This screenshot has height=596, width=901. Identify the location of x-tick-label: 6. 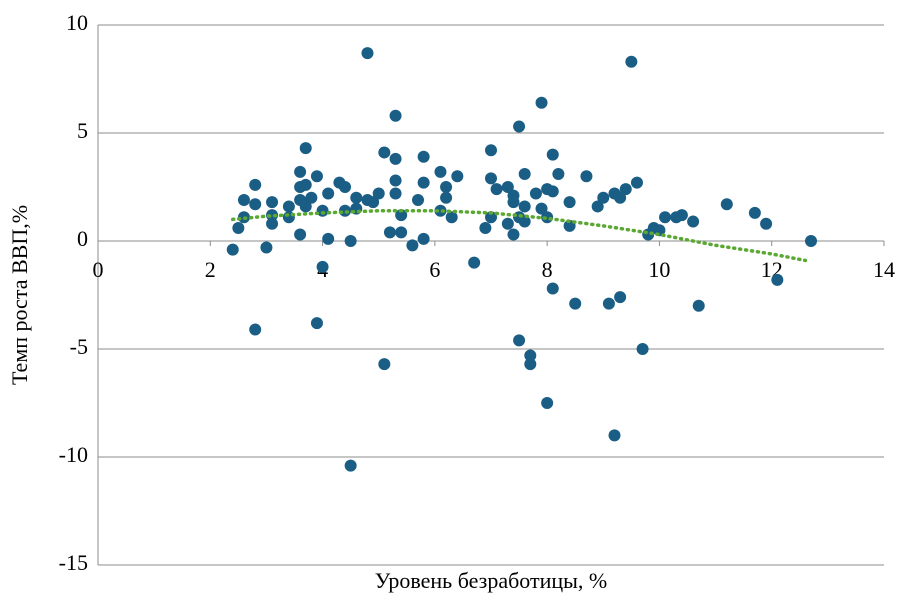
(434, 269).